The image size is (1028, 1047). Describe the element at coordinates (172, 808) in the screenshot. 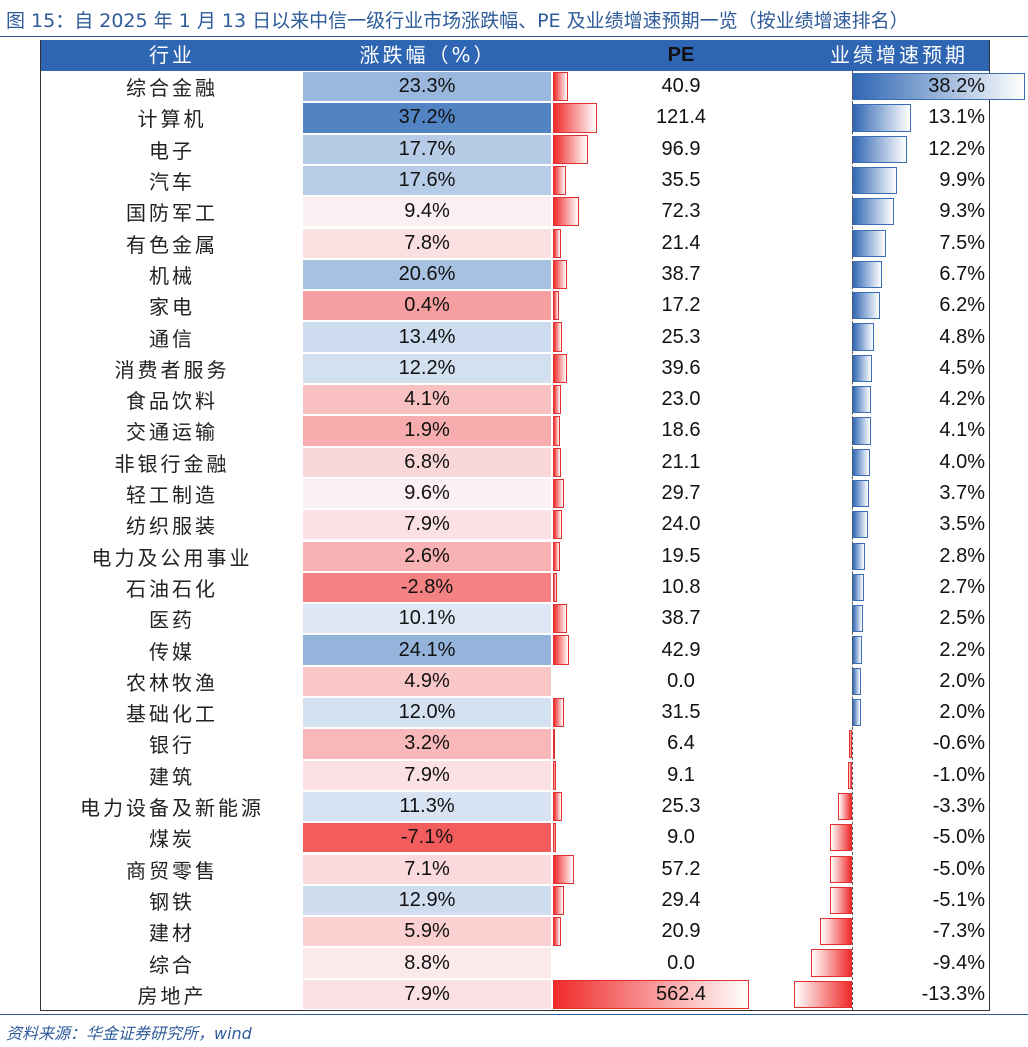

I see `industry-name: 电力设备及新能源` at that location.